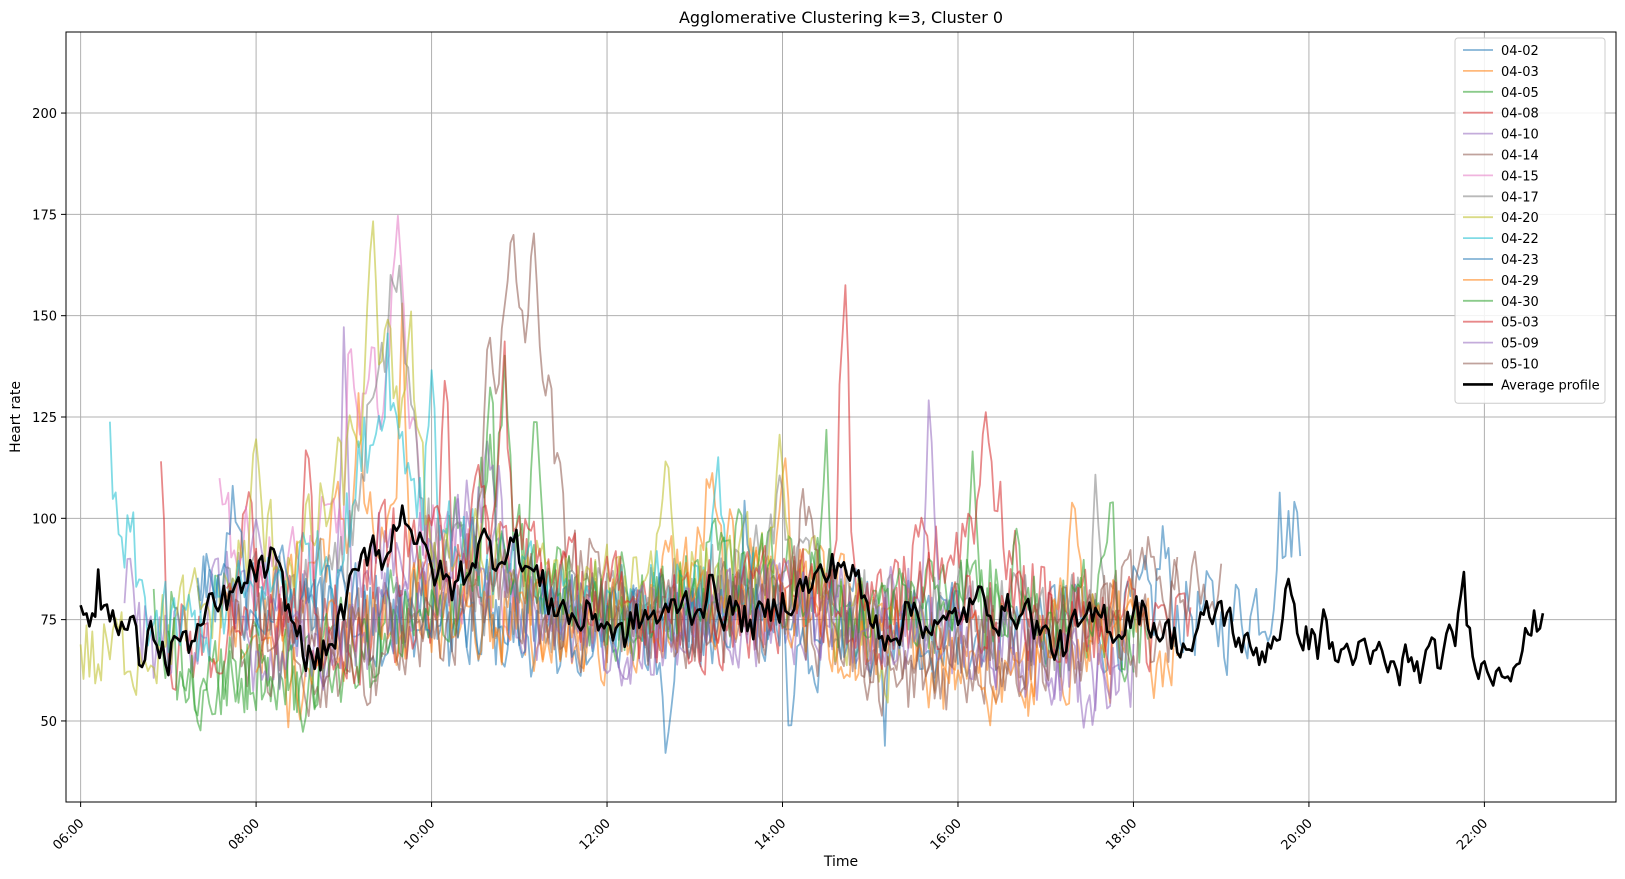  Describe the element at coordinates (1520, 260) in the screenshot. I see `legend-label: 04-23` at that location.